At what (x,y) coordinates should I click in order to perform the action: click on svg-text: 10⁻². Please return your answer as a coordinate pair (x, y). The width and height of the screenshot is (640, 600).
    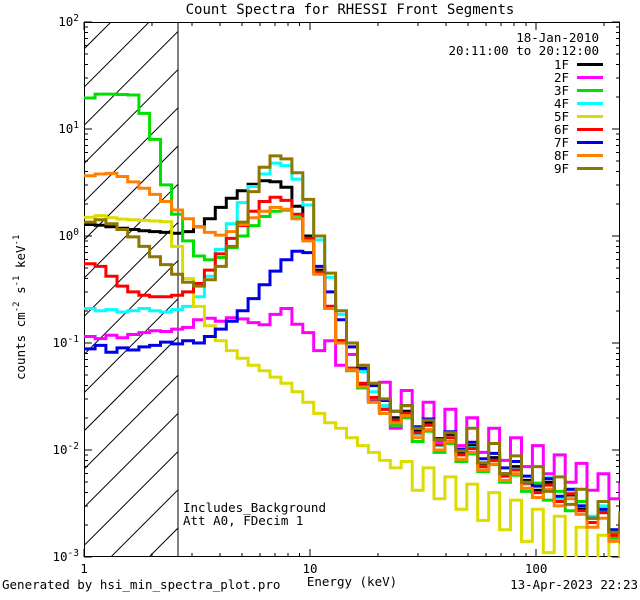
    Looking at the image, I should click on (65, 449).